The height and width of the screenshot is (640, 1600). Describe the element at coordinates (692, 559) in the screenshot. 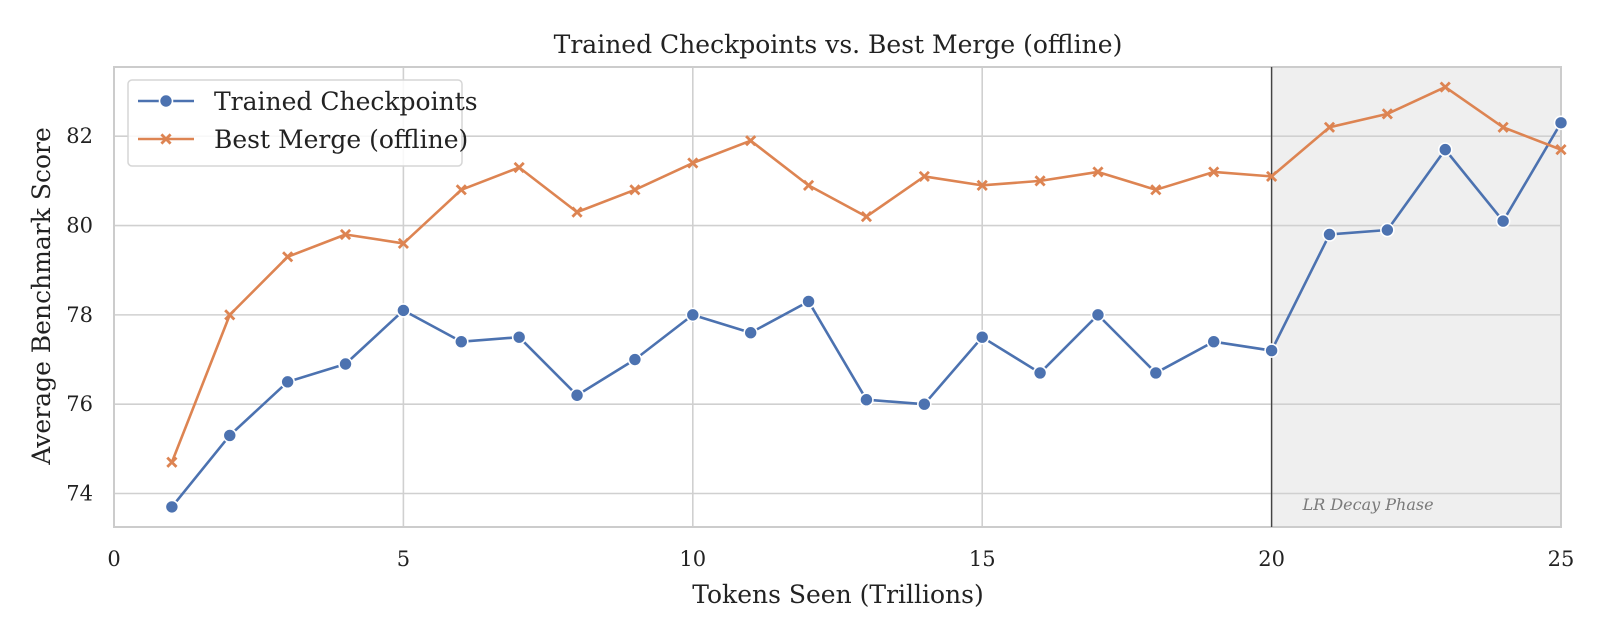

I see `x-tick-label: 10` at that location.